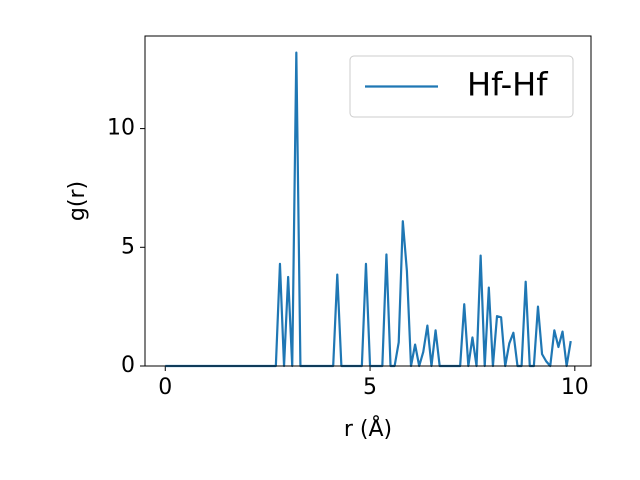 Image resolution: width=640 pixels, height=480 pixels. I want to click on y-tick-label: 10, so click(121, 128).